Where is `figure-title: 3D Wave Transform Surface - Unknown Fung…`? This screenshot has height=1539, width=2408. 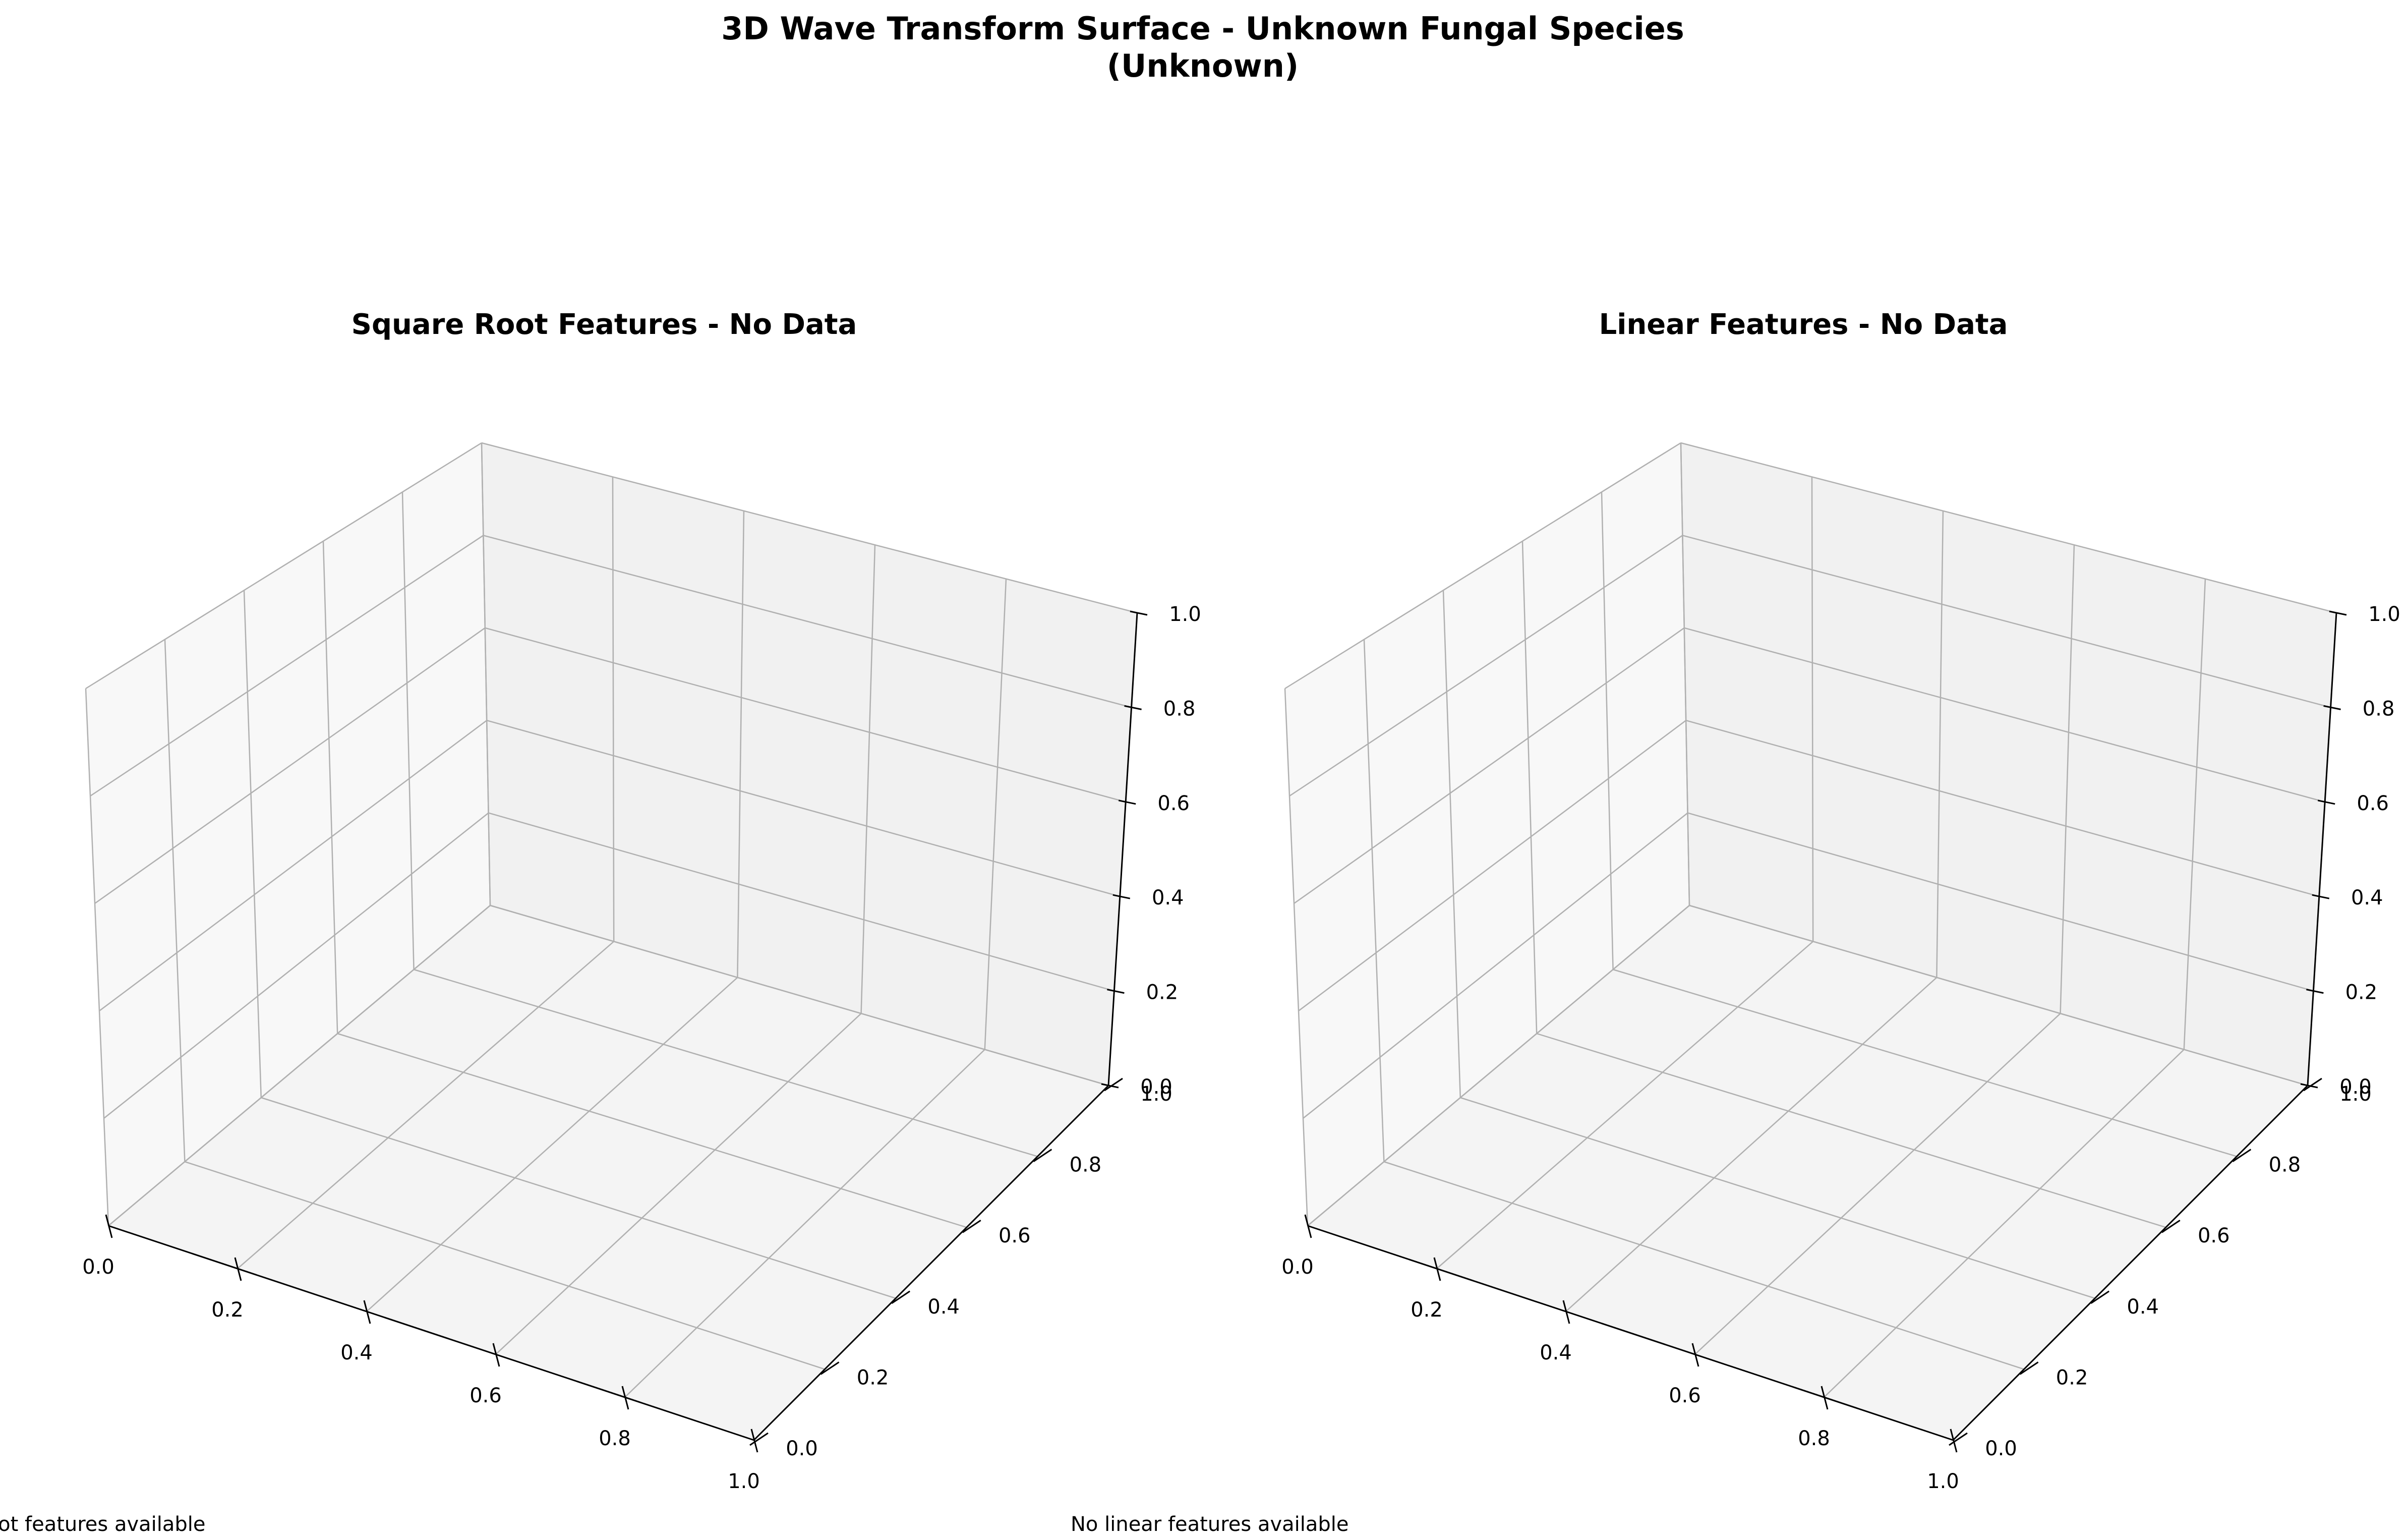 figure-title: 3D Wave Transform Surface - Unknown Fung… is located at coordinates (1202, 28).